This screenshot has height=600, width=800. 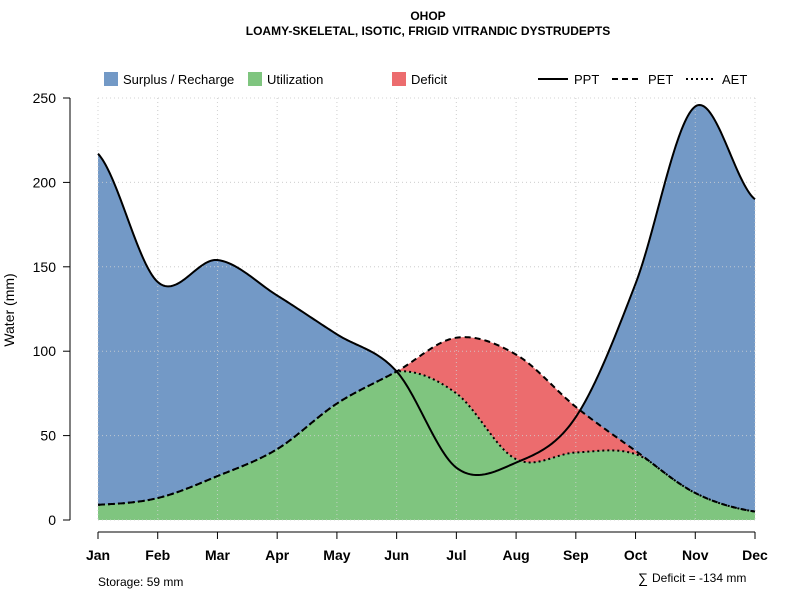 I want to click on x-tick-label-feb: Feb, so click(x=157, y=555).